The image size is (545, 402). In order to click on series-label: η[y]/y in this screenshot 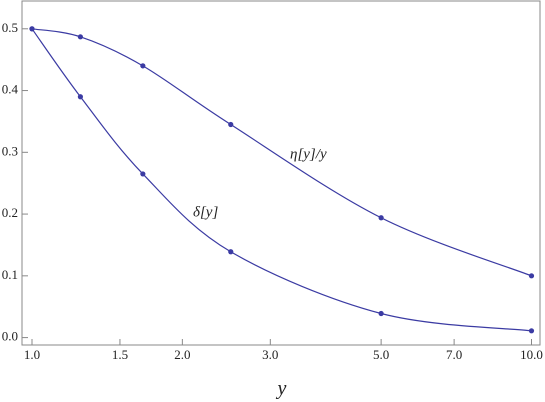, I will do `click(308, 154)`.